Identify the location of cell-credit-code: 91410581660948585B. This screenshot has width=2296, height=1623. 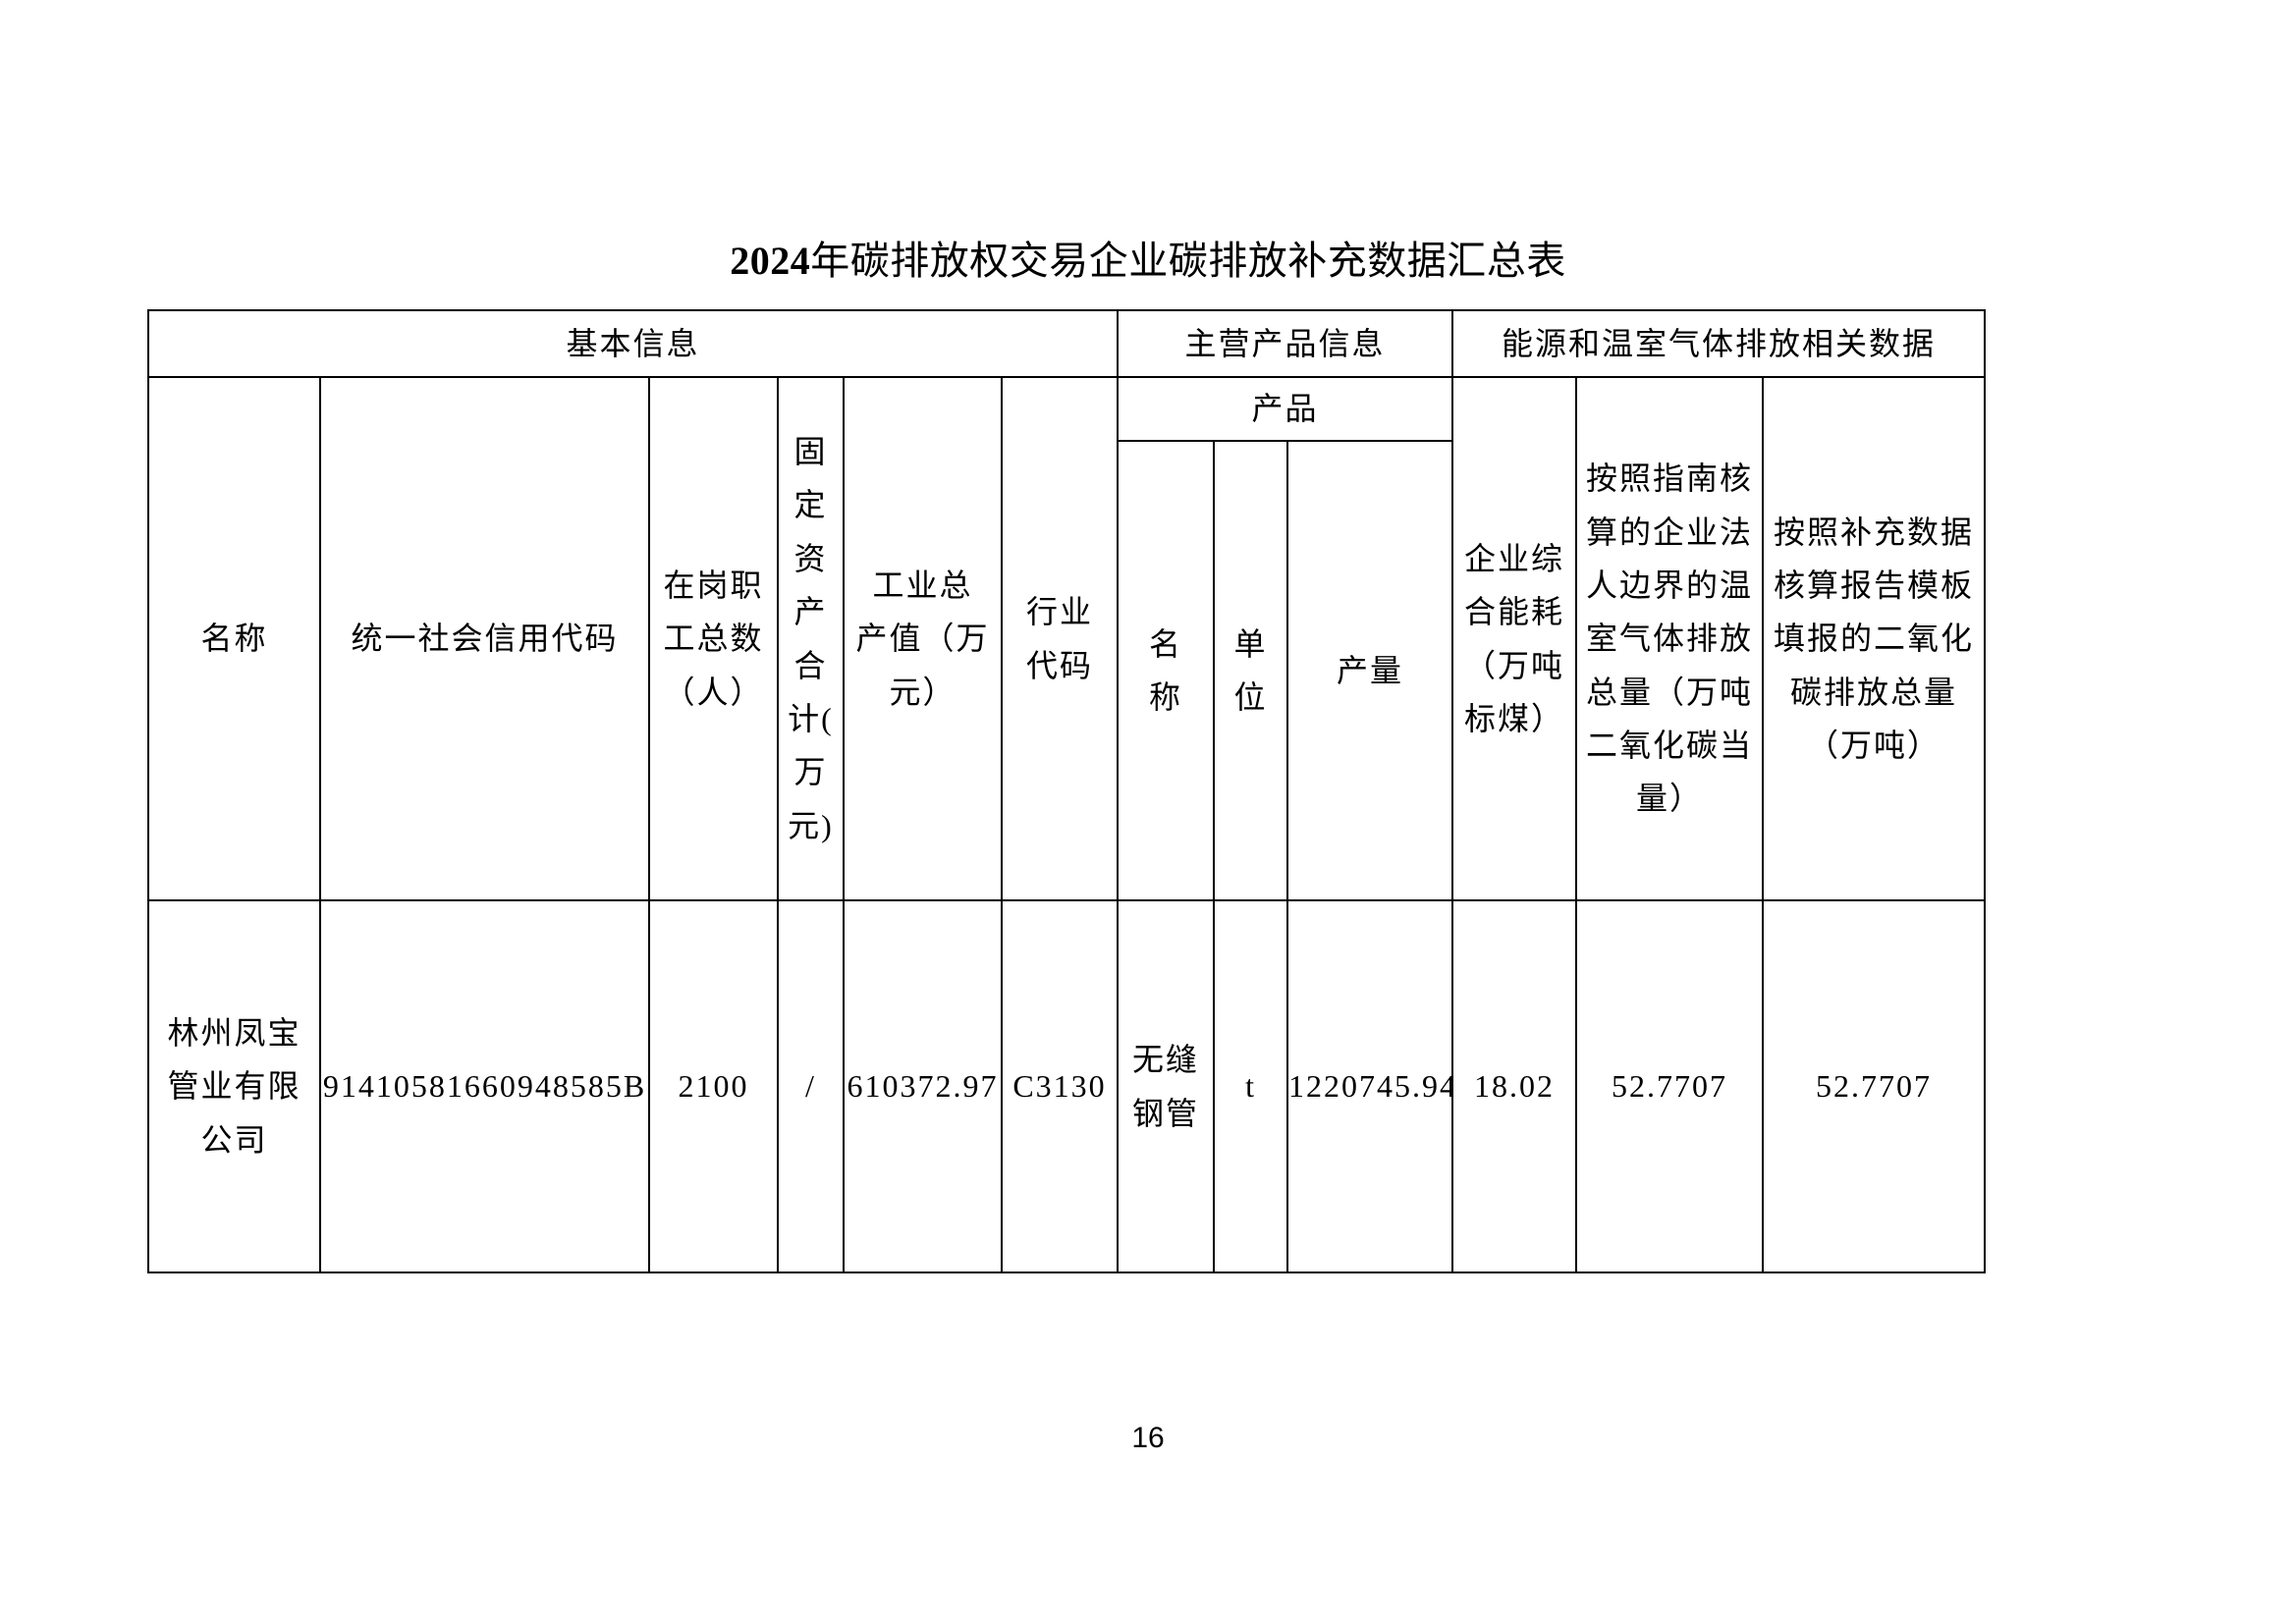
(484, 1086).